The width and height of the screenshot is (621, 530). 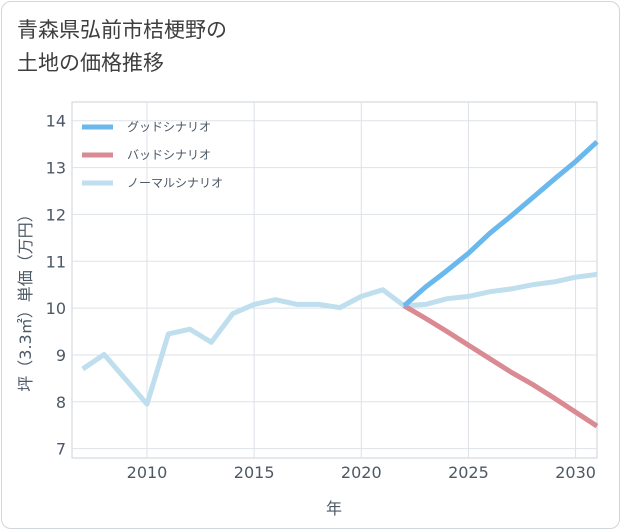 What do you see at coordinates (56, 214) in the screenshot?
I see `y-tick-label: 12` at bounding box center [56, 214].